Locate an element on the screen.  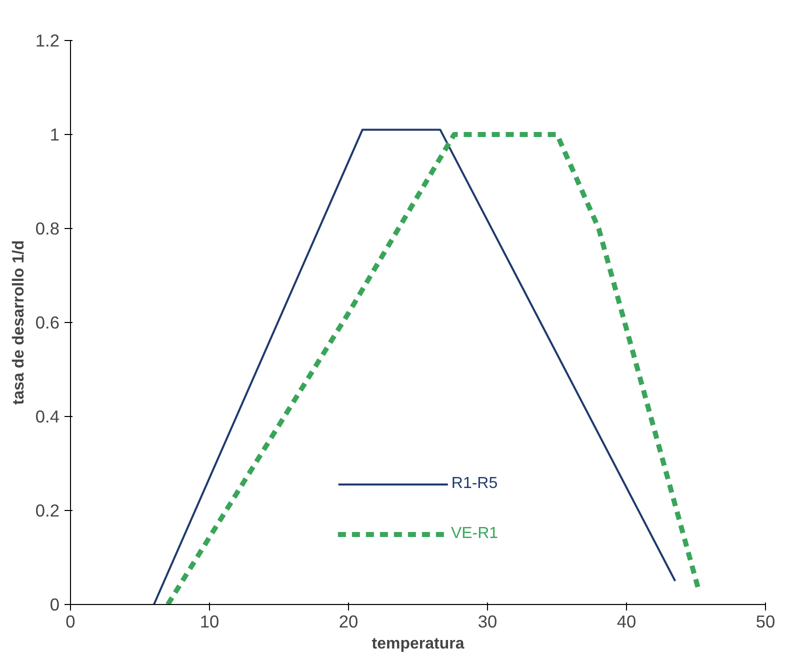
y-tick-label: 0.2 is located at coordinates (47, 510).